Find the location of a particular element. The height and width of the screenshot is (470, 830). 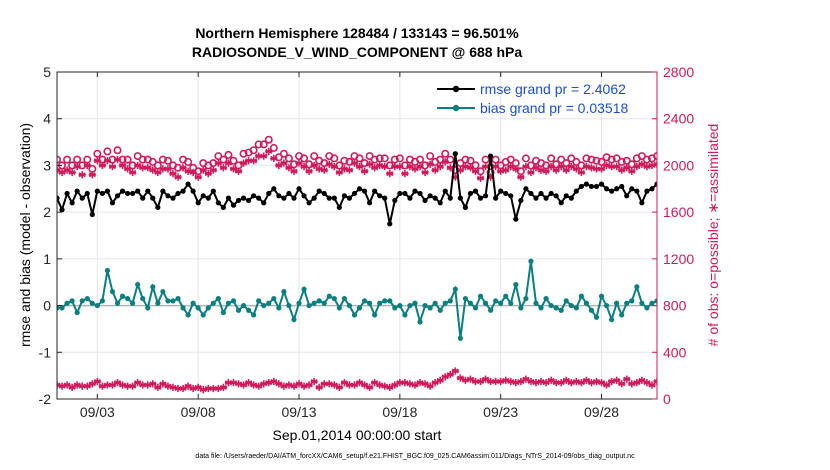

y-tick-label-right: 800 is located at coordinates (675, 306).